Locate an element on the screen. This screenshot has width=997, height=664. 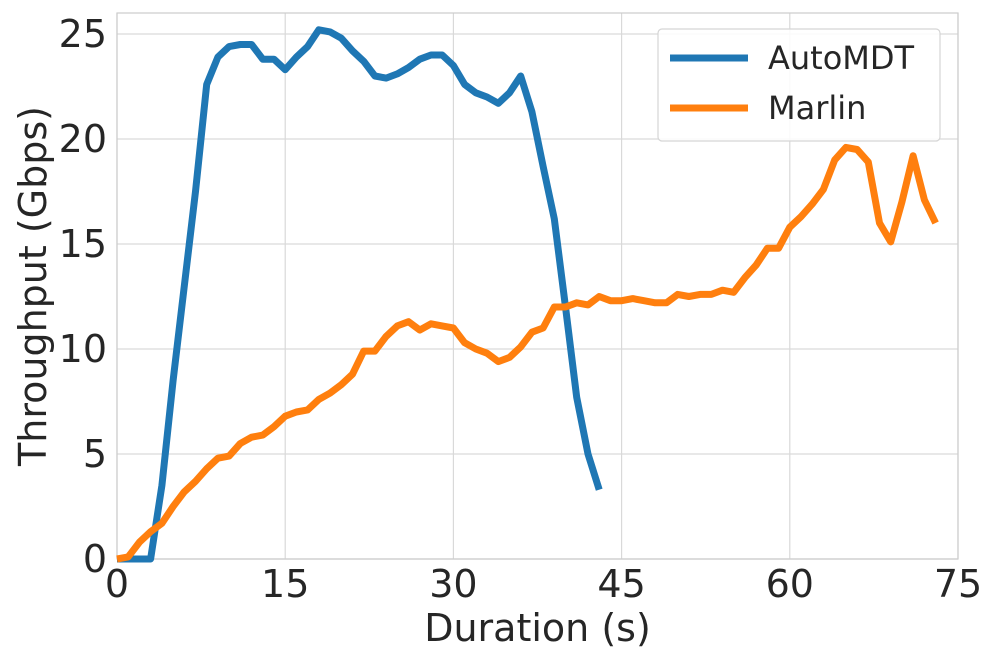
legend-label: AutoMDT is located at coordinates (841, 58).